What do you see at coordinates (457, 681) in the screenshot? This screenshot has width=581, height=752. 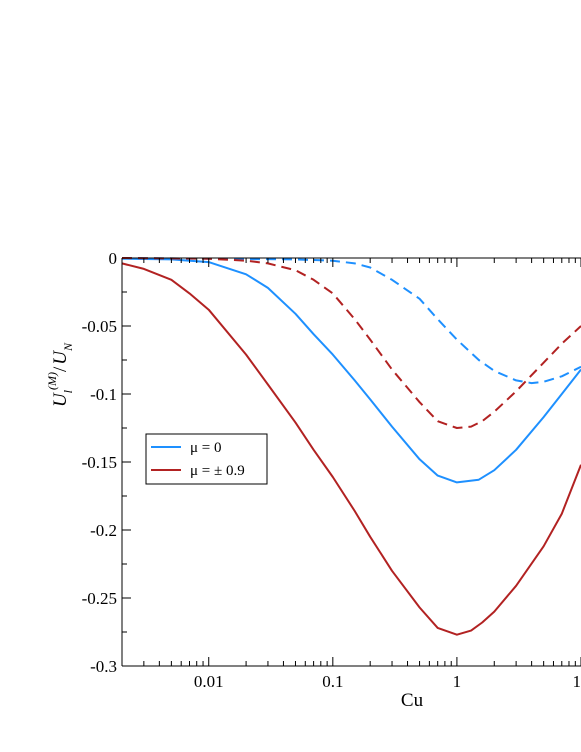 I see `x-tick-label: 1` at bounding box center [457, 681].